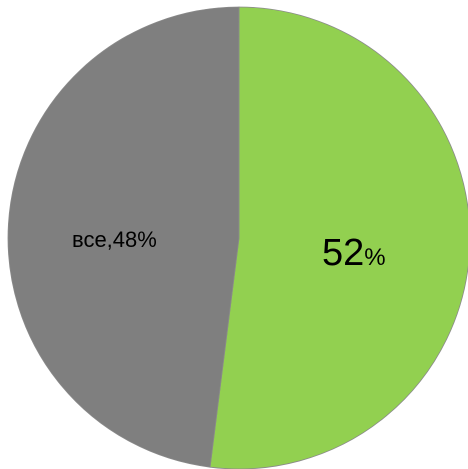  What do you see at coordinates (374, 257) in the screenshot?
I see `data-label-52-unit: %` at bounding box center [374, 257].